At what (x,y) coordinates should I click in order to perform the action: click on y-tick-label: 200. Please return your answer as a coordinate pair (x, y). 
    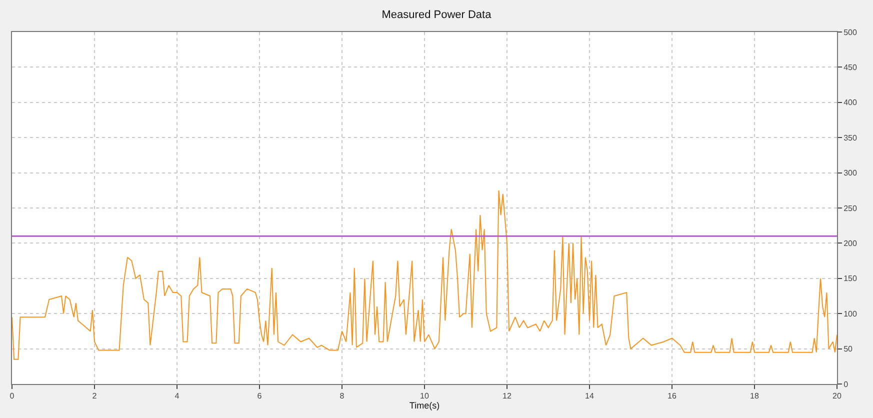
    Looking at the image, I should click on (851, 243).